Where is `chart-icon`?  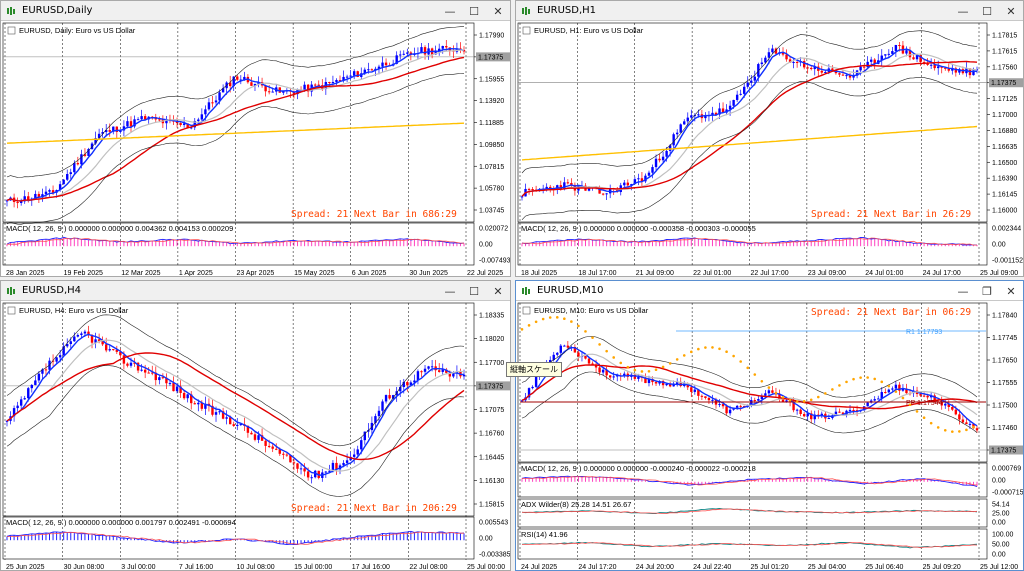 chart-icon is located at coordinates (526, 10).